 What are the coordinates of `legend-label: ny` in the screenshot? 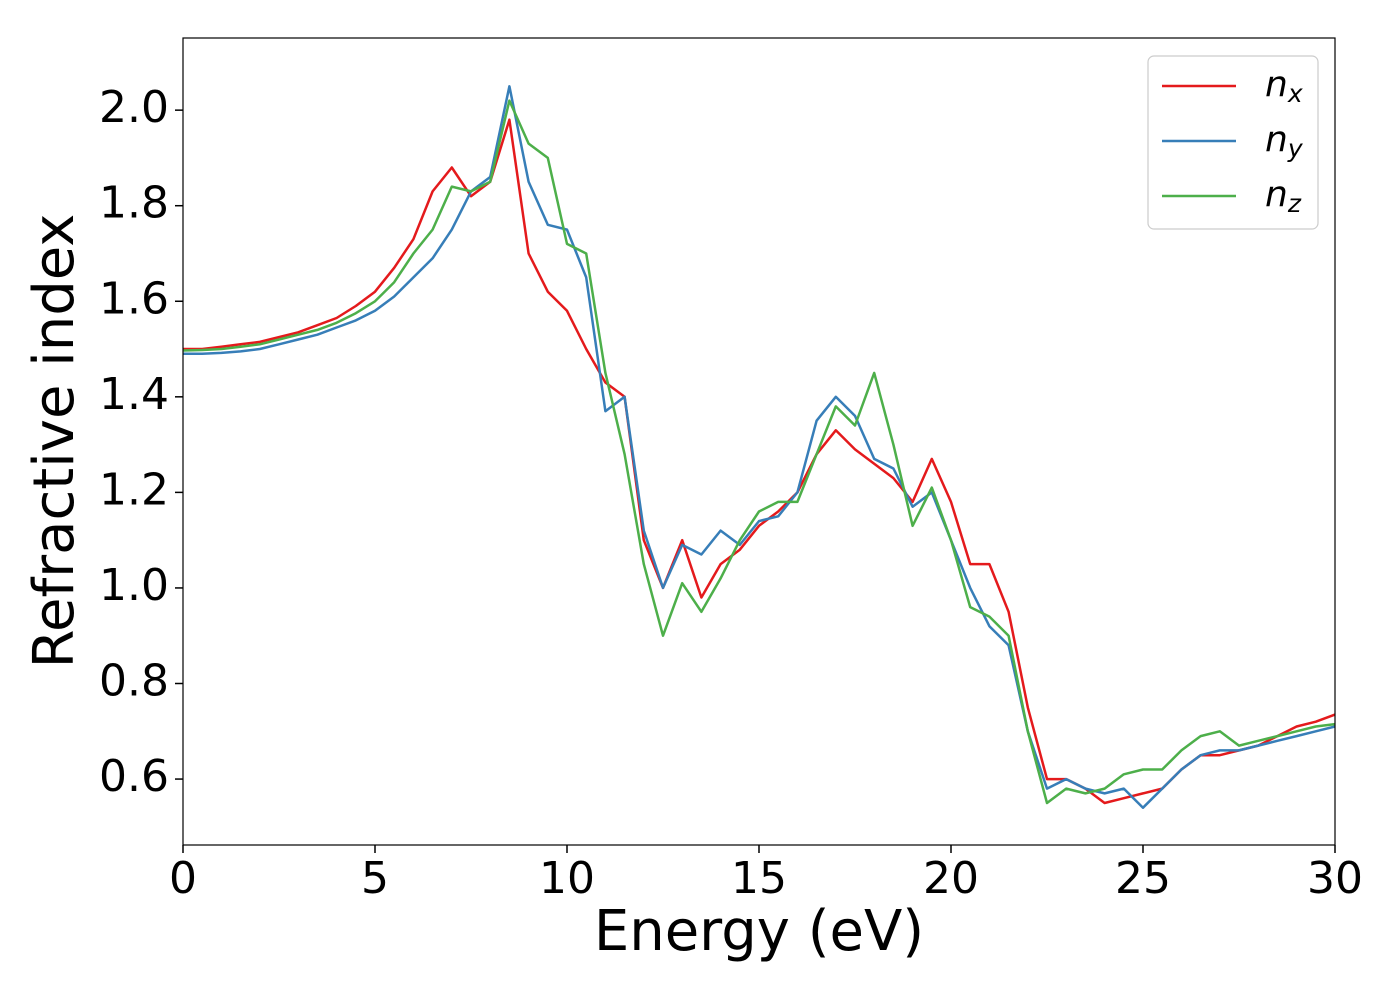 It's located at (1284, 141).